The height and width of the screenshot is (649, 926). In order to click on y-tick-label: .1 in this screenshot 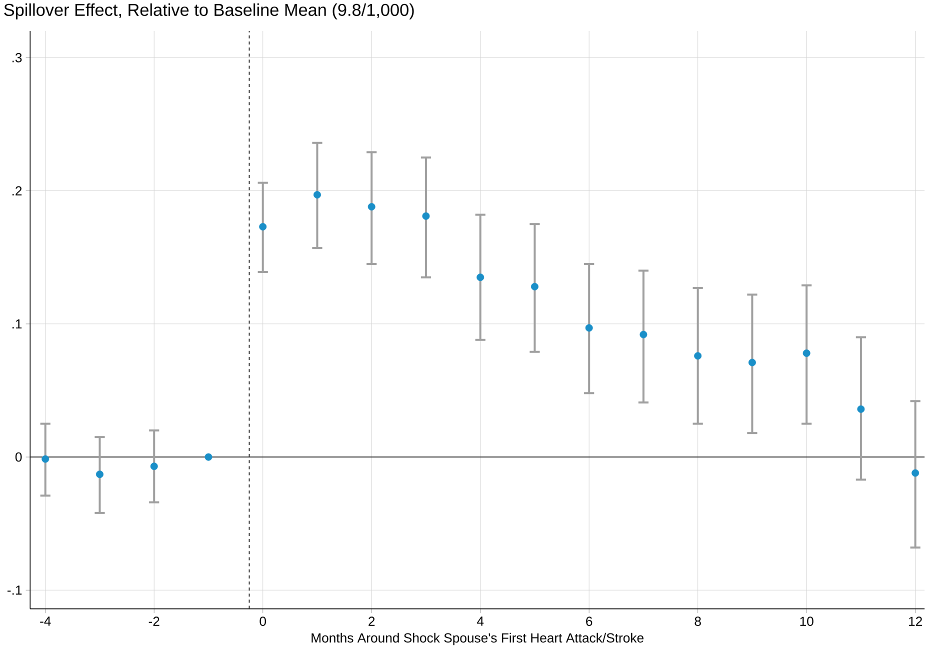, I will do `click(17, 324)`.